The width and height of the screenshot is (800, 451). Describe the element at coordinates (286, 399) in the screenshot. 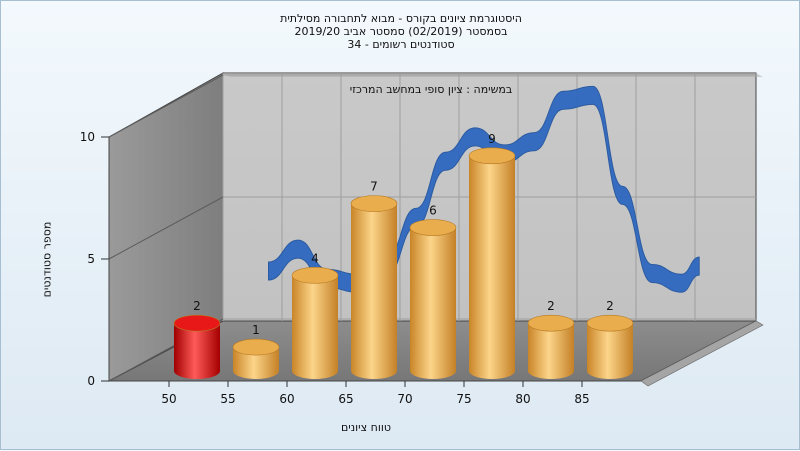

I see `x-tick-label: 60` at that location.